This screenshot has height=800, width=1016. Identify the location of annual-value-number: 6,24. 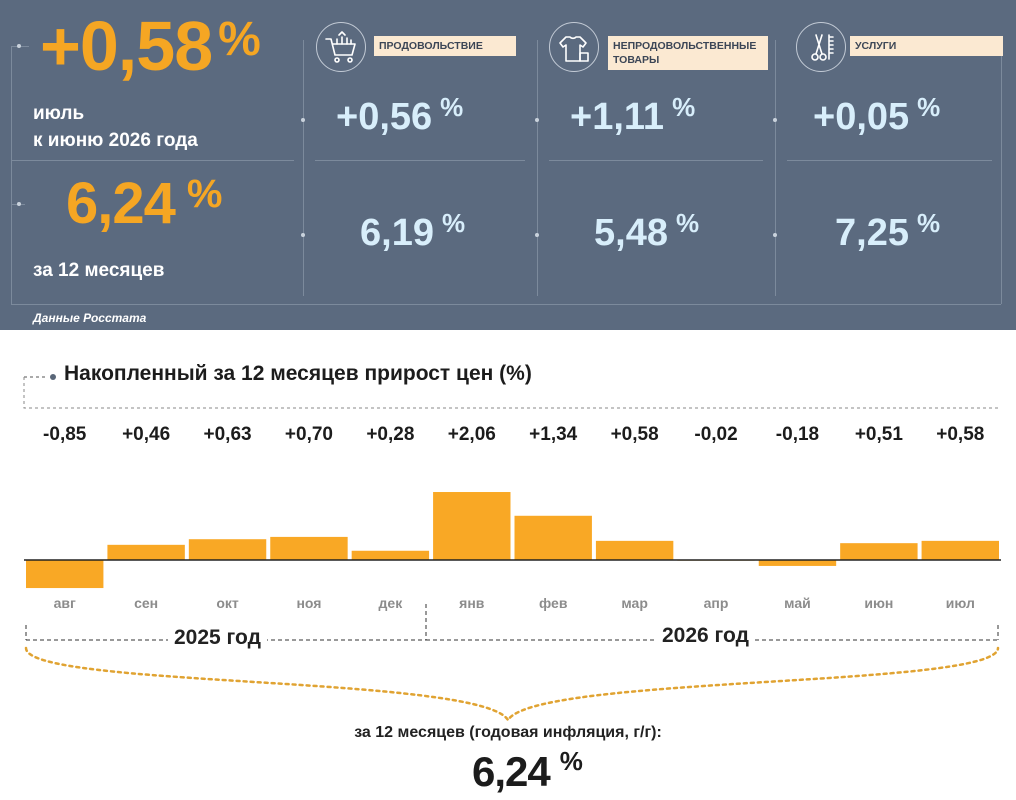
(121, 203).